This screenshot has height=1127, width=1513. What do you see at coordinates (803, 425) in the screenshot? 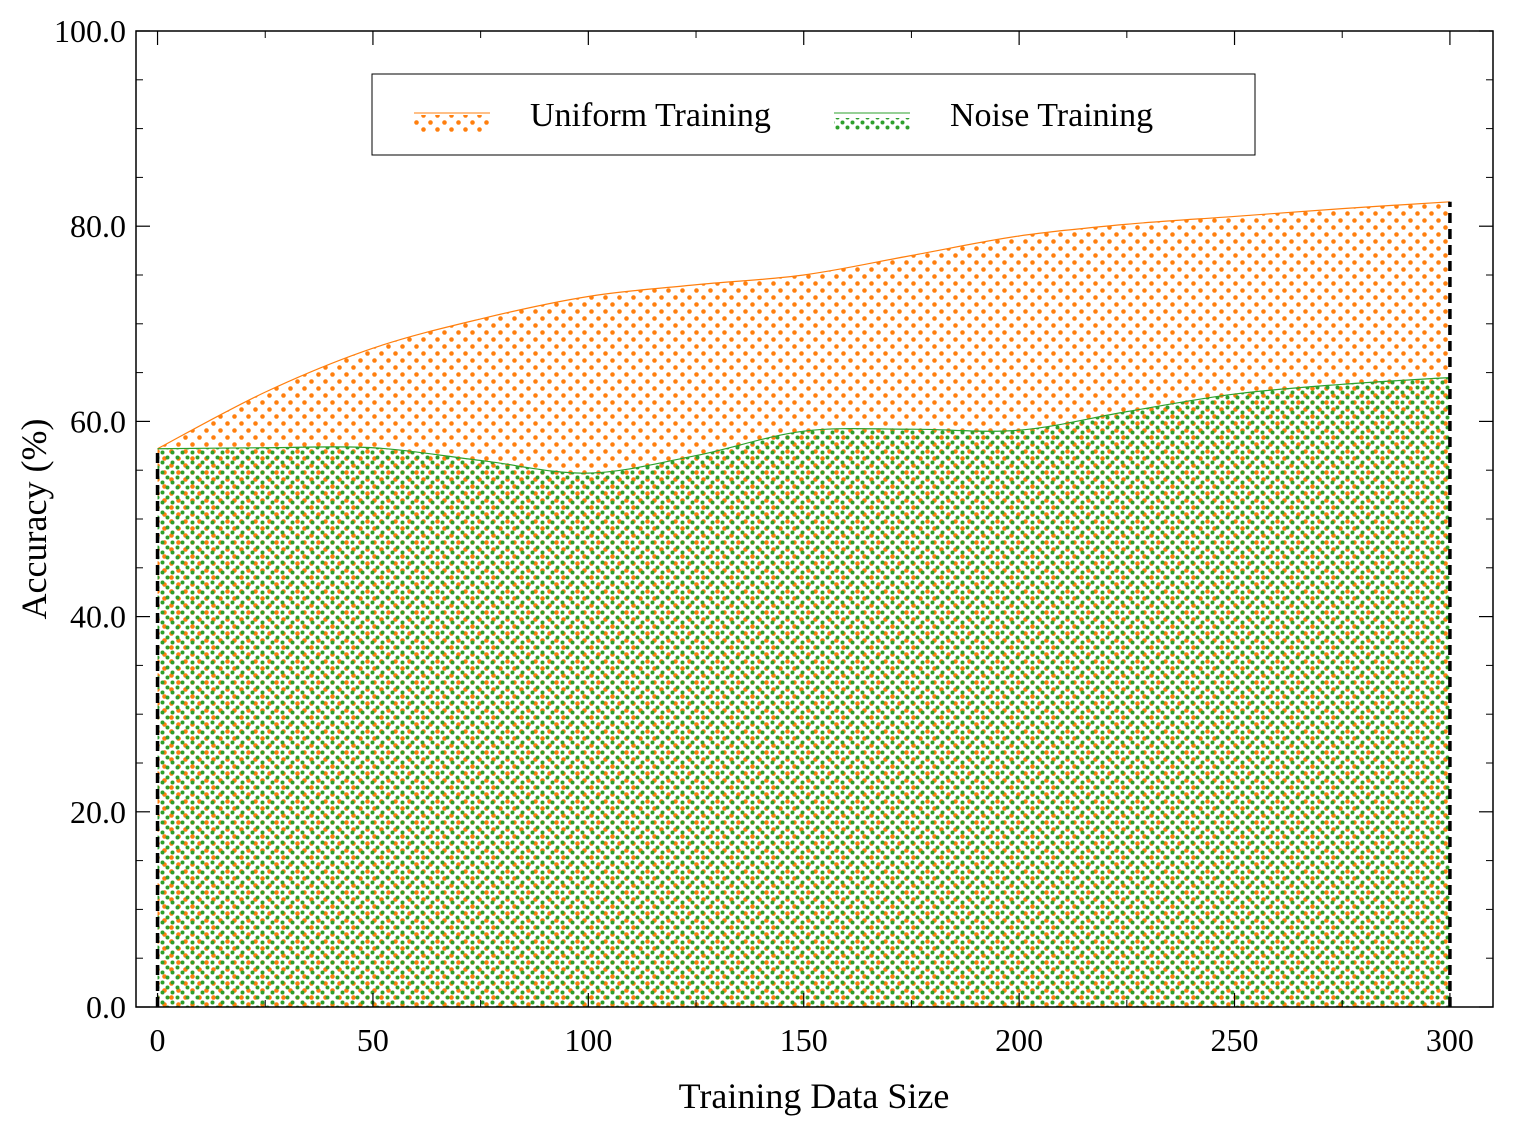
I see `line-noise` at bounding box center [803, 425].